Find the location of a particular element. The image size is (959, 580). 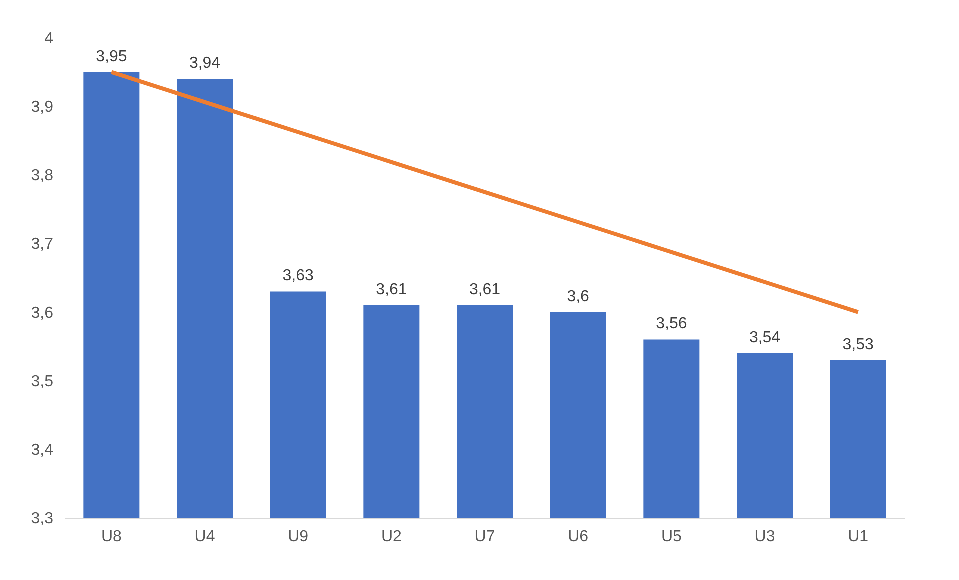

x-tick-label: U1 is located at coordinates (858, 537).